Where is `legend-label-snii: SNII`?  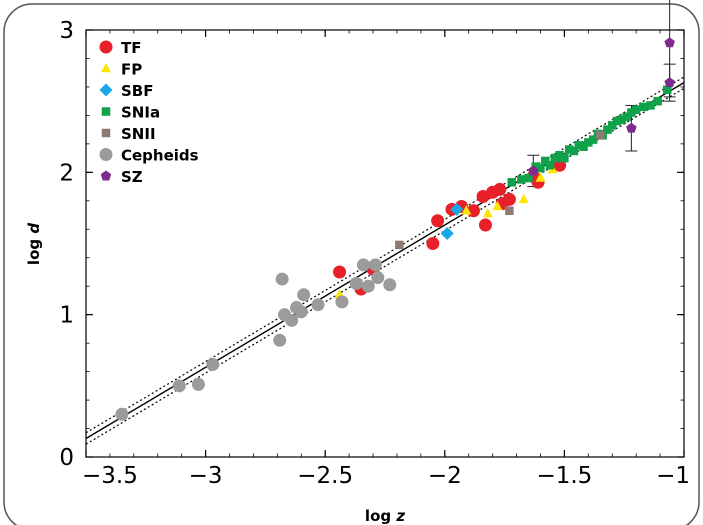
legend-label-snii: SNII is located at coordinates (138, 134).